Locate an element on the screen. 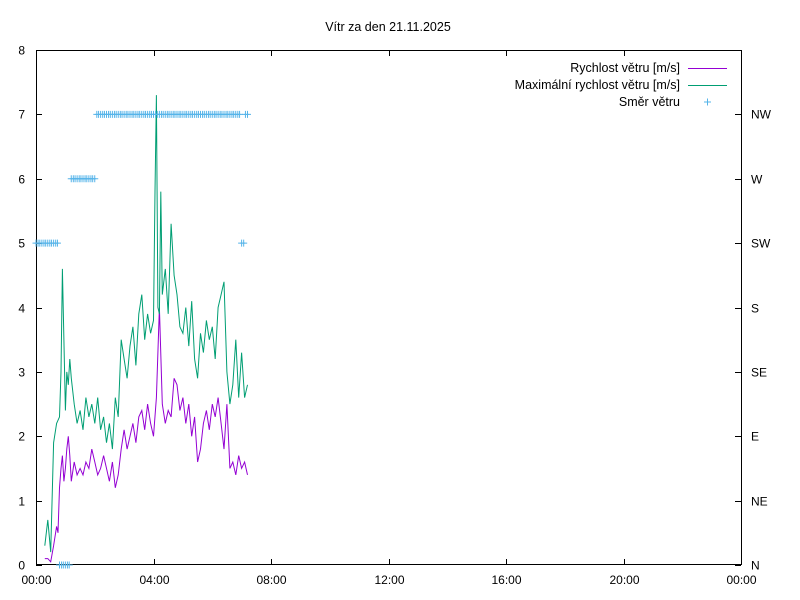 The image size is (800, 600). y2-tick-label: E is located at coordinates (755, 437).